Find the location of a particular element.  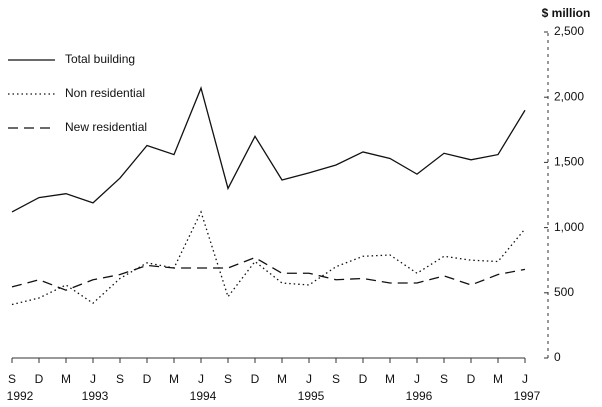

y-tick-label: 0 is located at coordinates (557, 357).